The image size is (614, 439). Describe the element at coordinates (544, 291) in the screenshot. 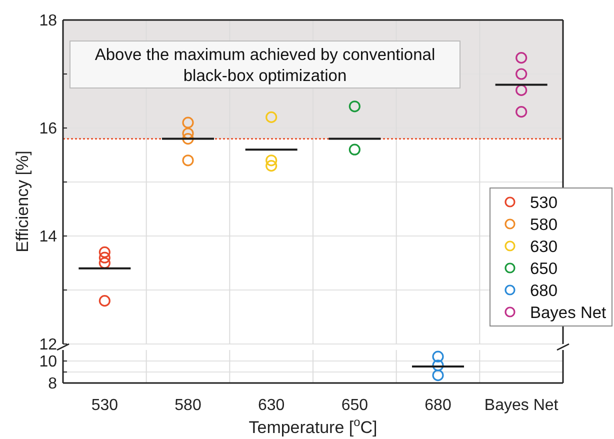

I see `legend-label: 680` at that location.